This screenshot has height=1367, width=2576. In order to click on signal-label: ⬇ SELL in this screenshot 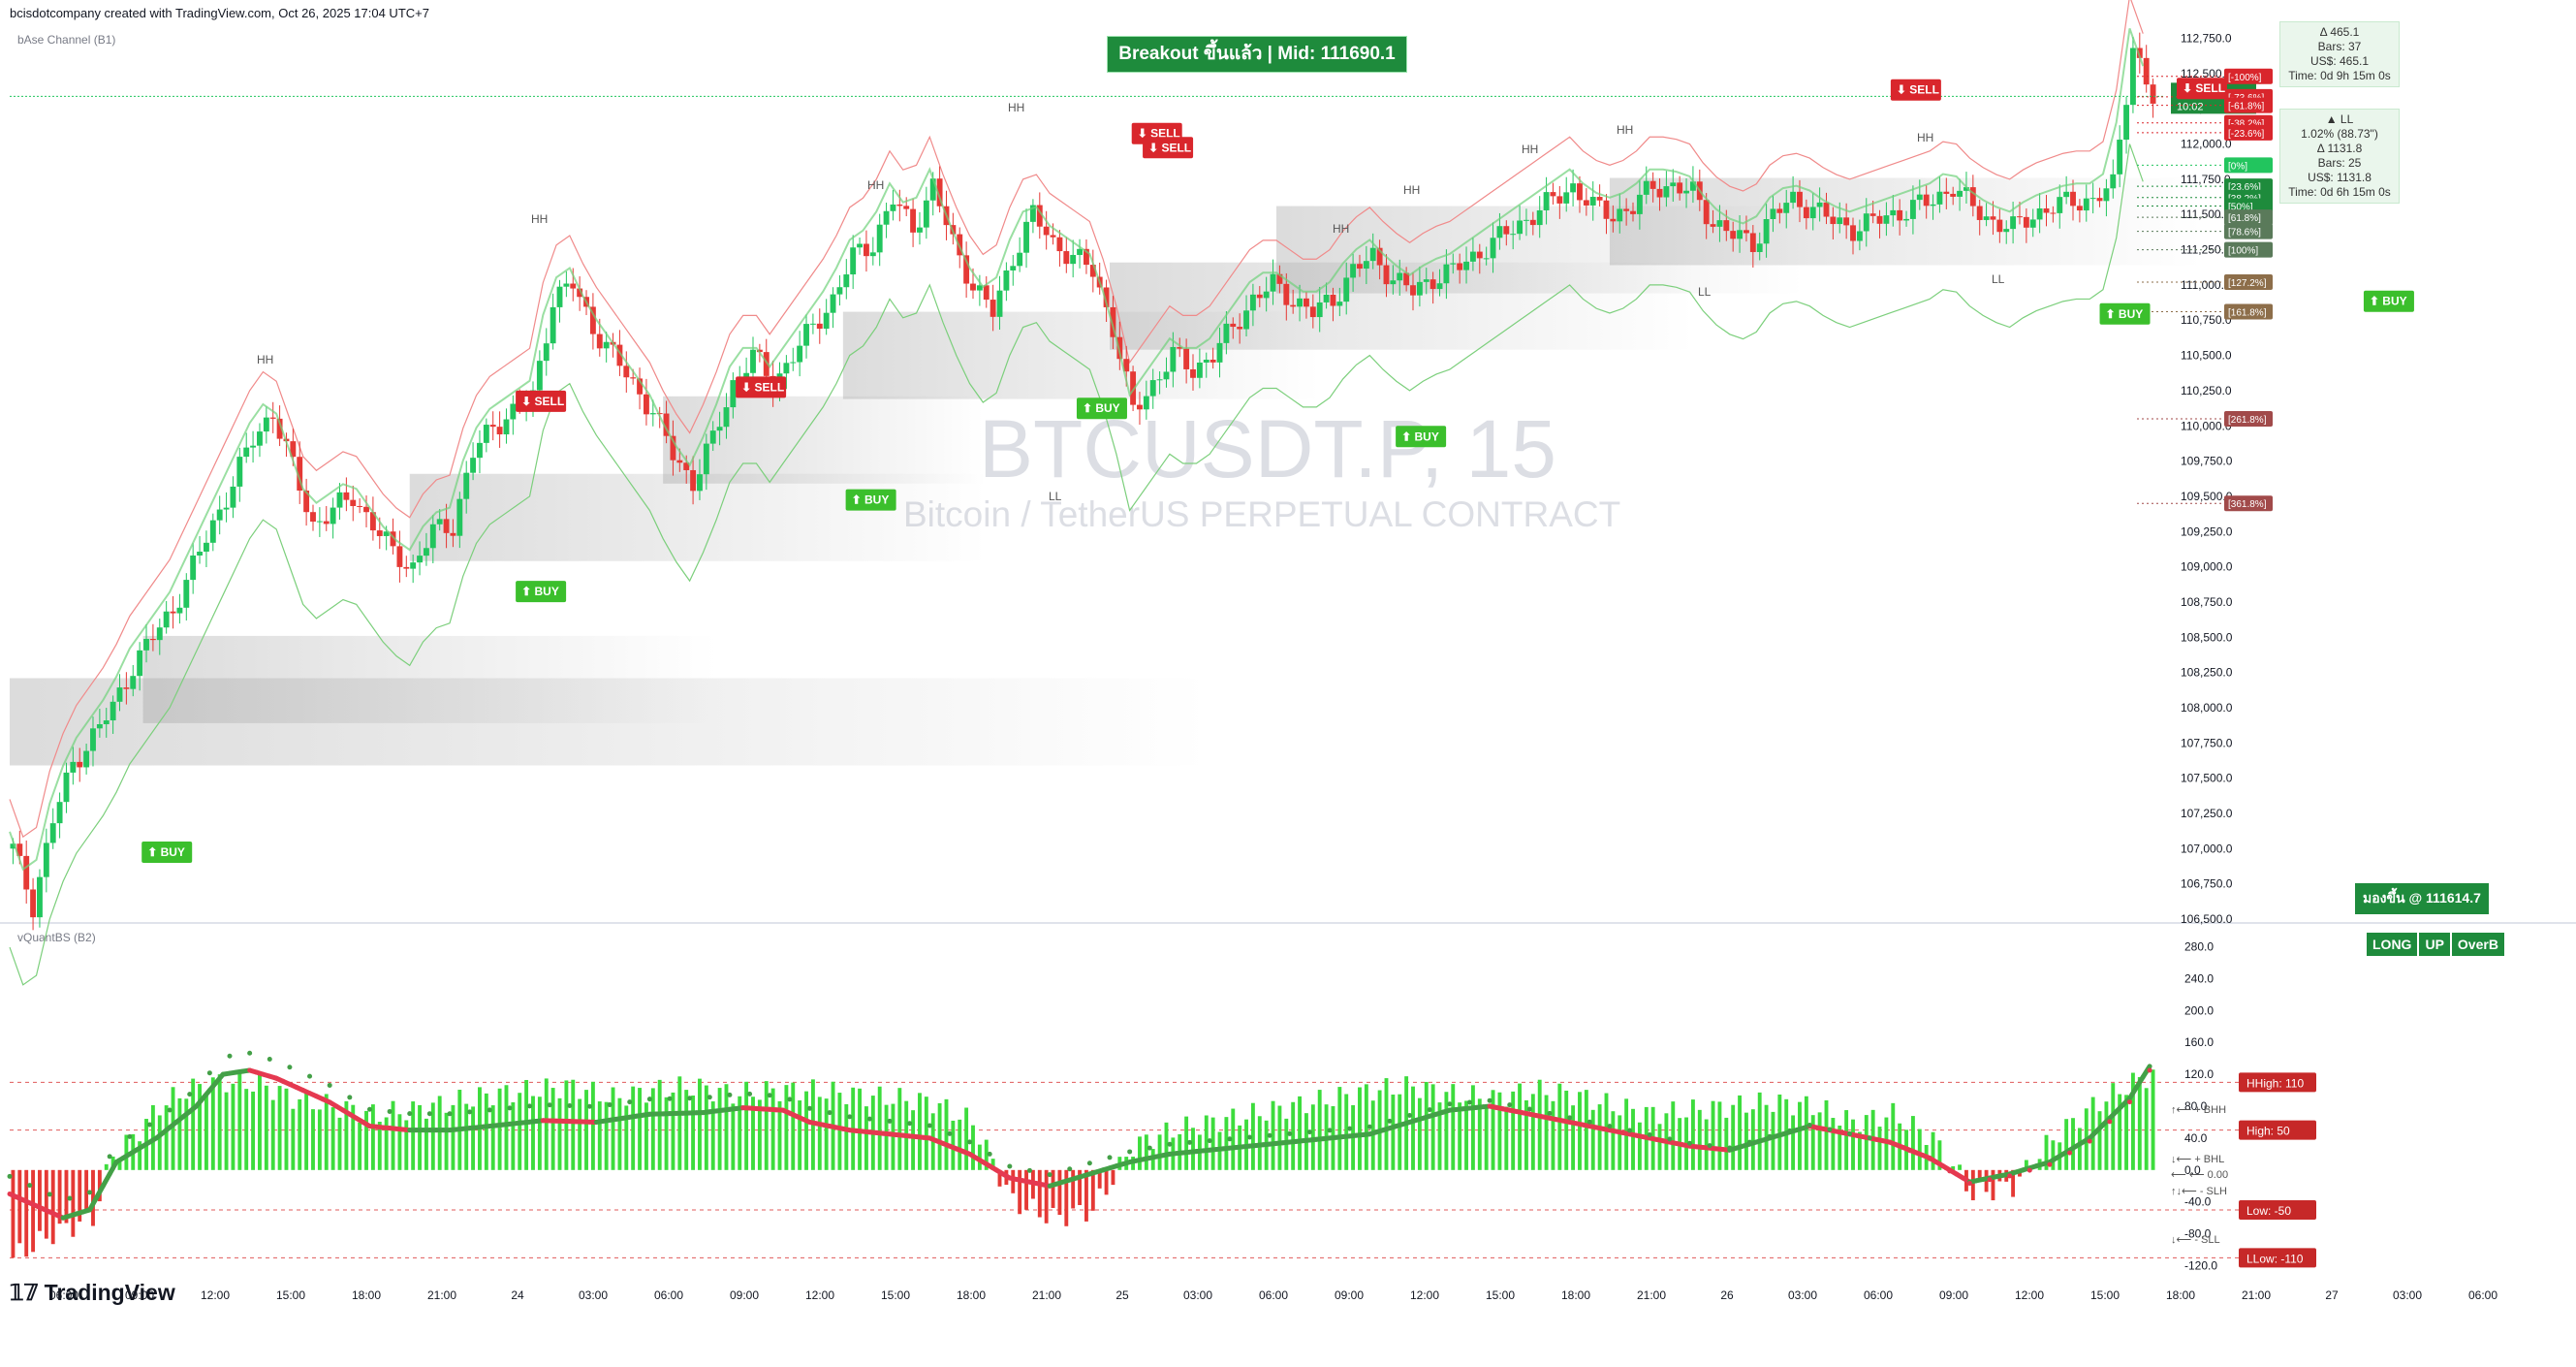, I will do `click(1169, 147)`.